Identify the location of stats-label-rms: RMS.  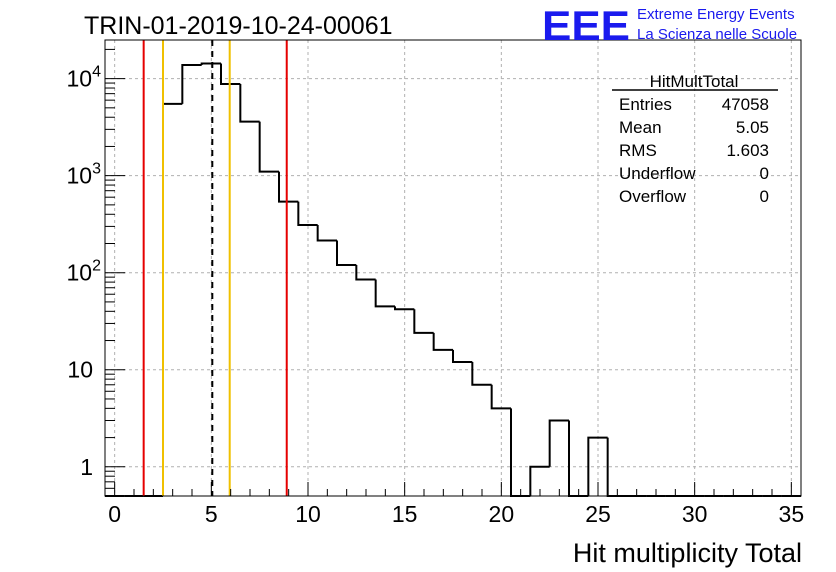
(638, 150).